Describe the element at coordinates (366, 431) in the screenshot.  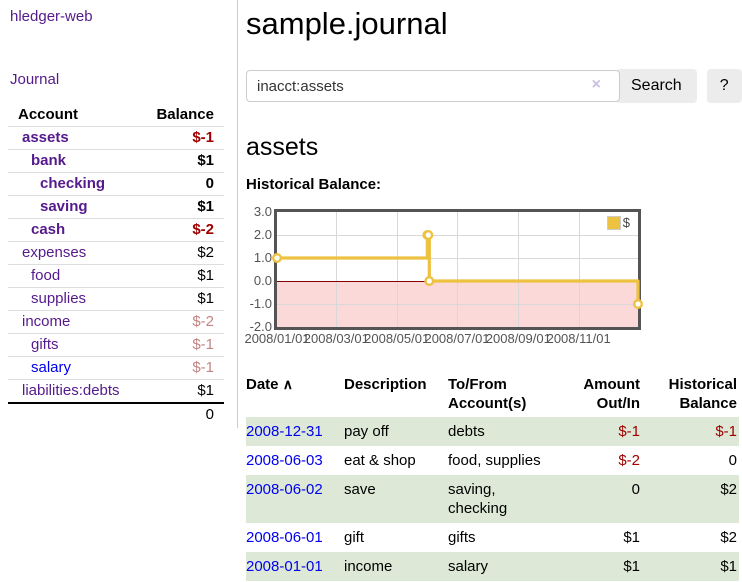
I see `transaction-description: pay off` at that location.